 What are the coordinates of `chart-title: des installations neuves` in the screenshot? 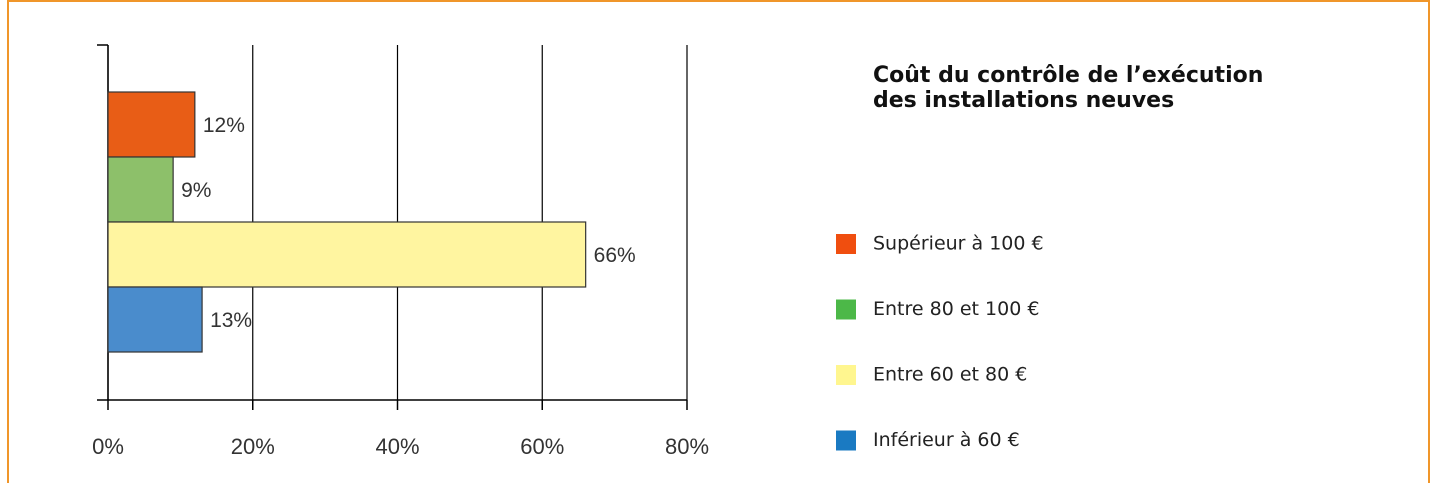 It's located at (1023, 100).